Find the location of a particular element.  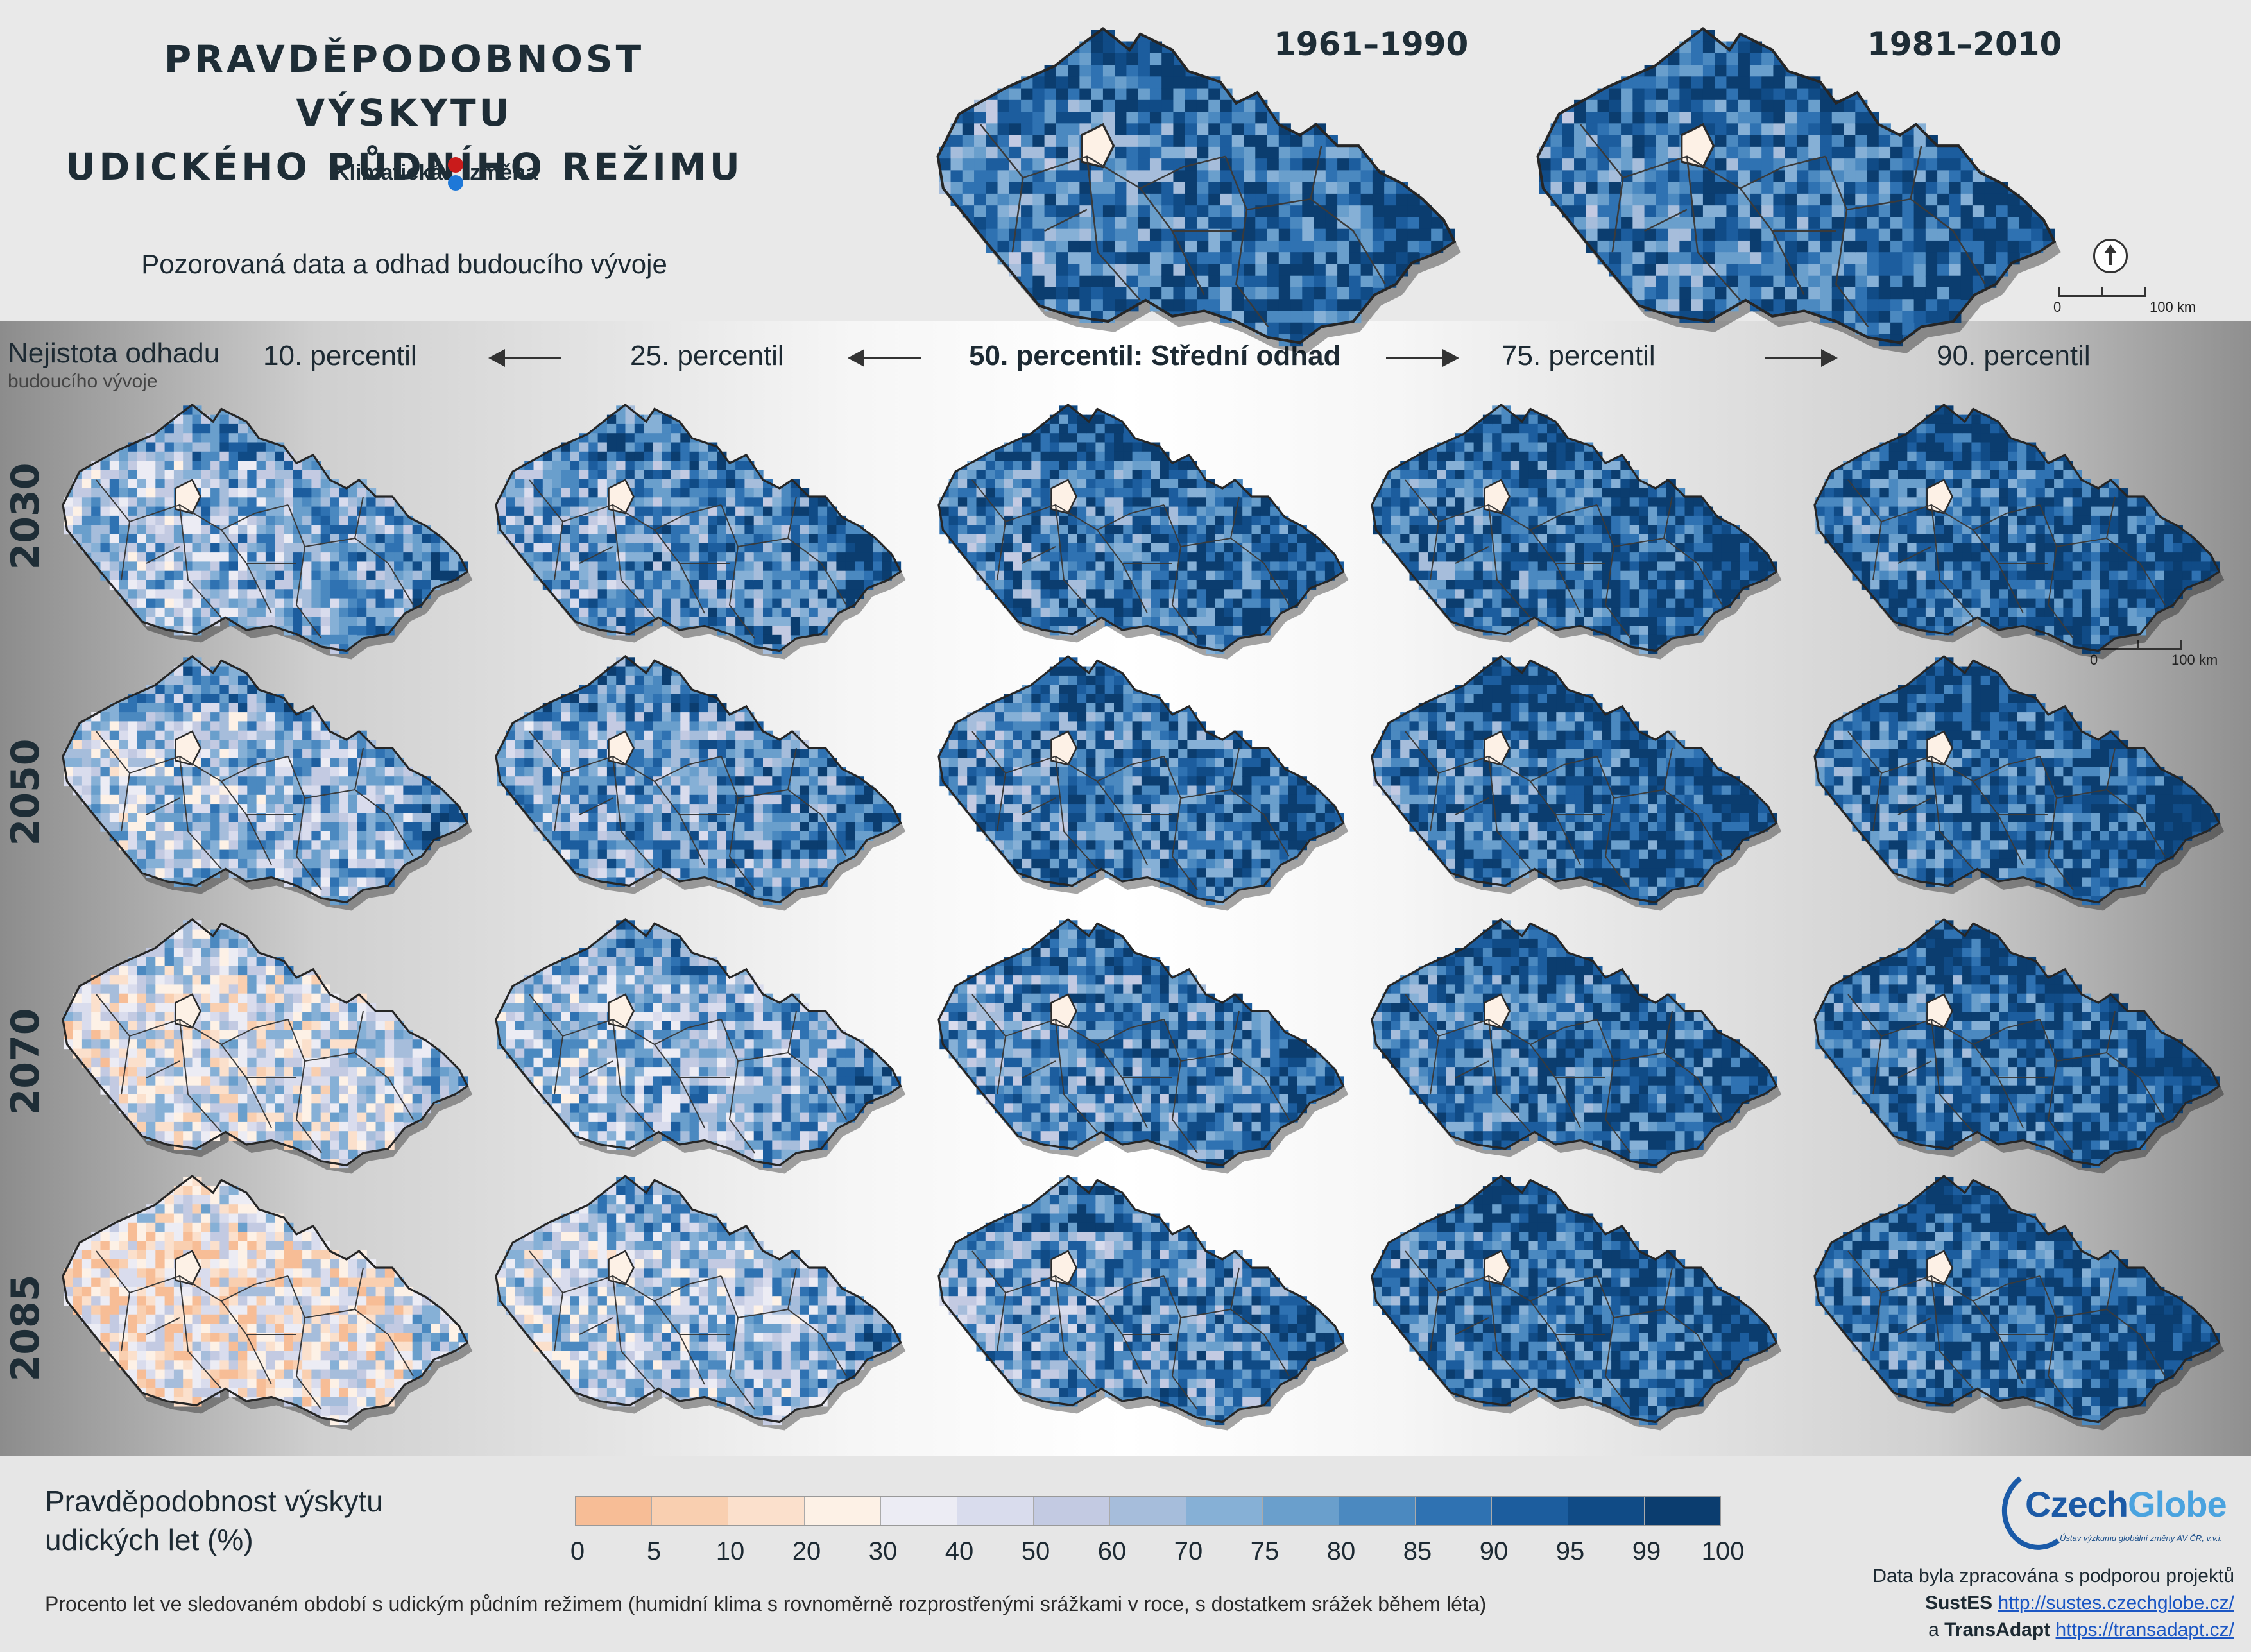

legend-tick-label: 10 is located at coordinates (730, 1551).